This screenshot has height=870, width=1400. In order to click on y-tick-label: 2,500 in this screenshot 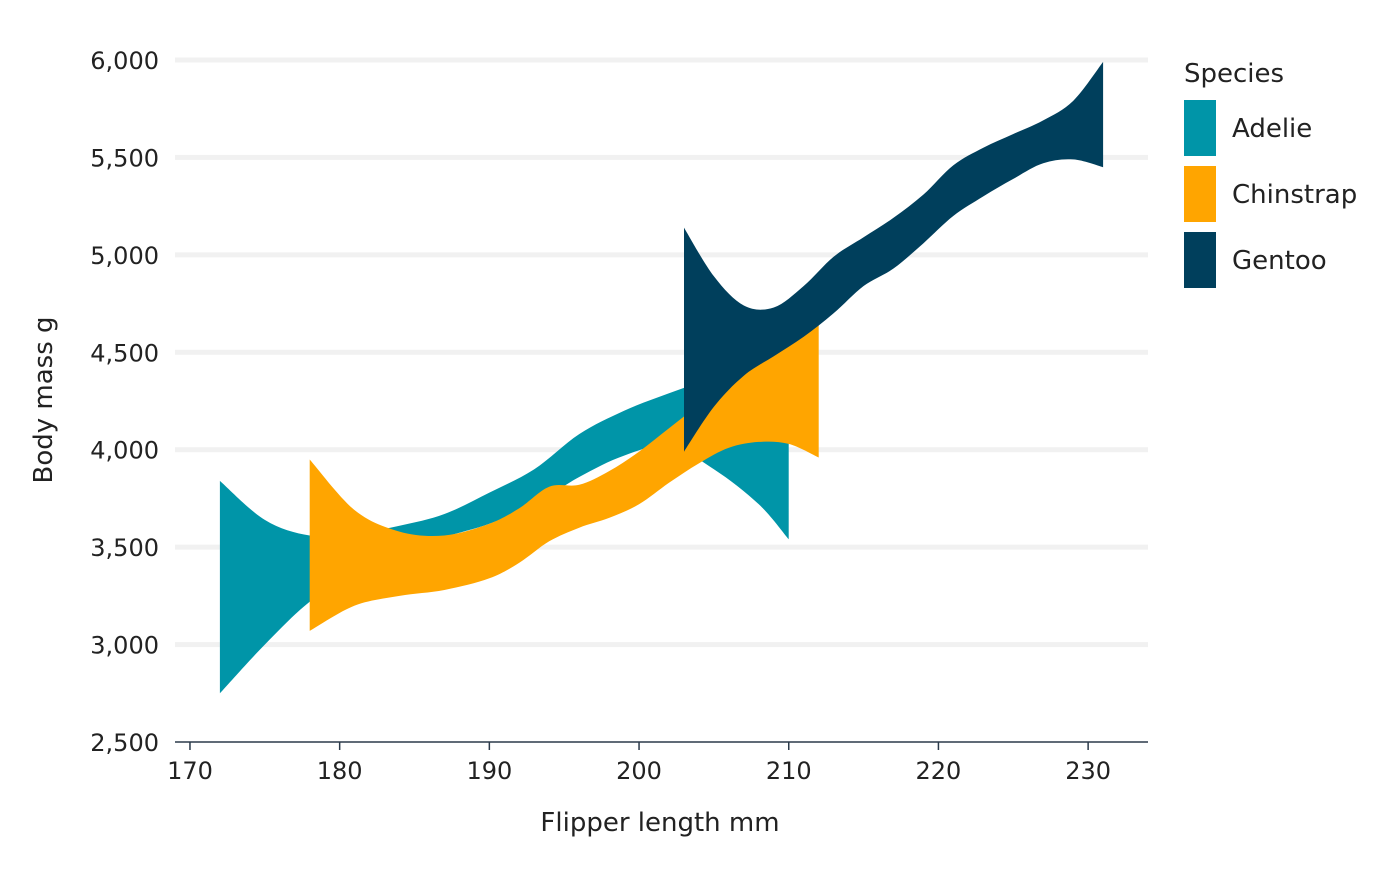, I will do `click(124, 743)`.